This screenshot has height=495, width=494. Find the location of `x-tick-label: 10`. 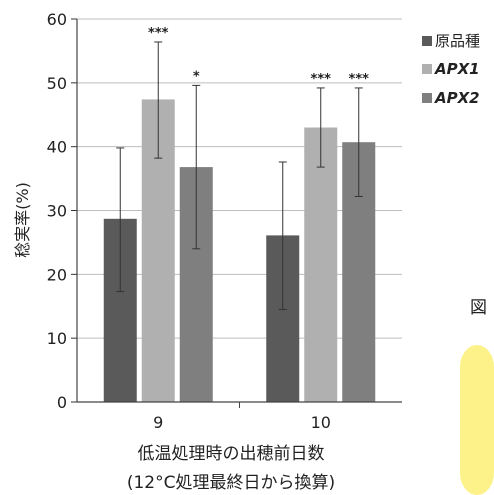

x-tick-label: 10 is located at coordinates (321, 422).